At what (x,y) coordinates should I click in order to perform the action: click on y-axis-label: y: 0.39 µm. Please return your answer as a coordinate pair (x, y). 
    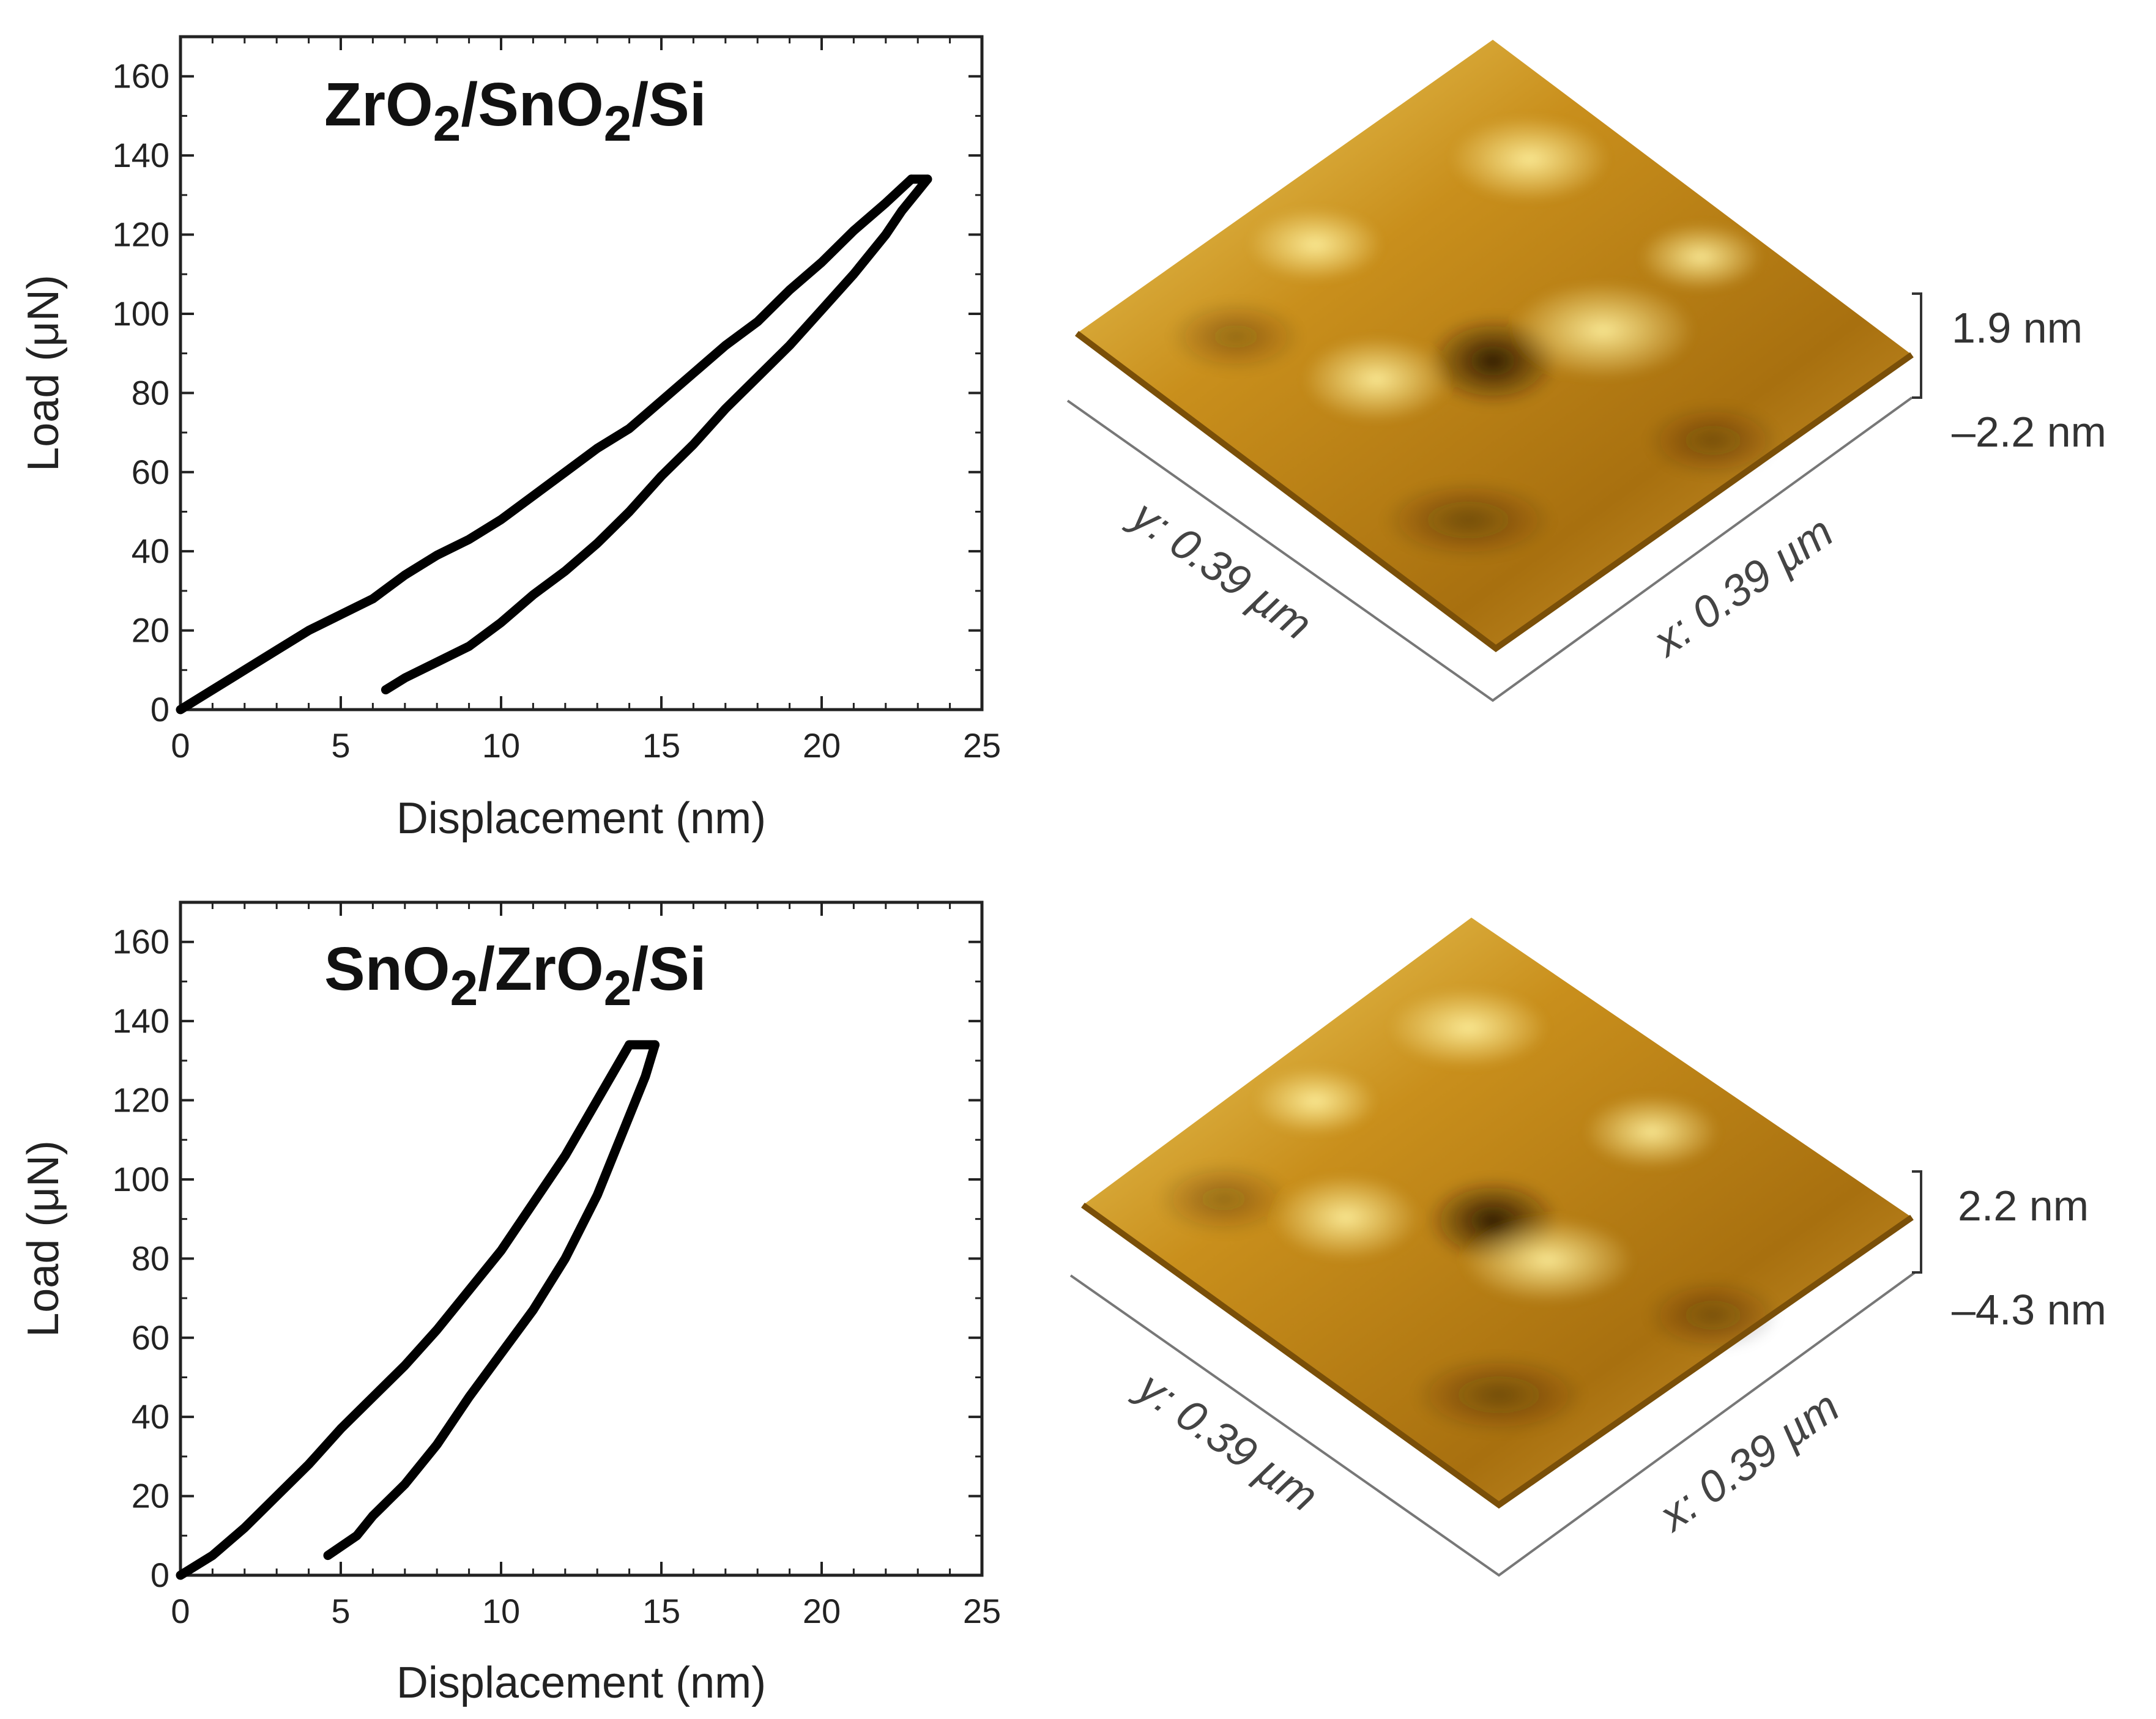
    Looking at the image, I should click on (1221, 569).